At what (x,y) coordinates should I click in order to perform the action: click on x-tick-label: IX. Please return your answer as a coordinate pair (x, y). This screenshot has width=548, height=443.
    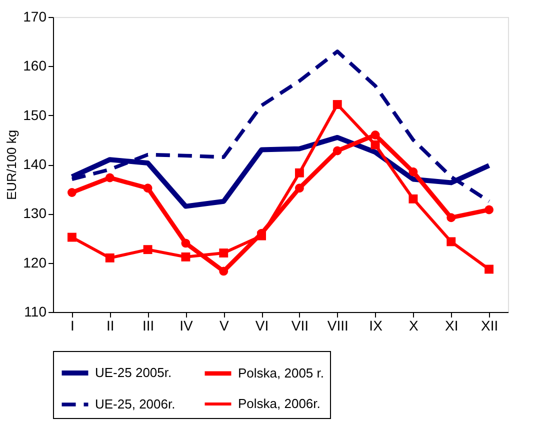
    Looking at the image, I should click on (376, 326).